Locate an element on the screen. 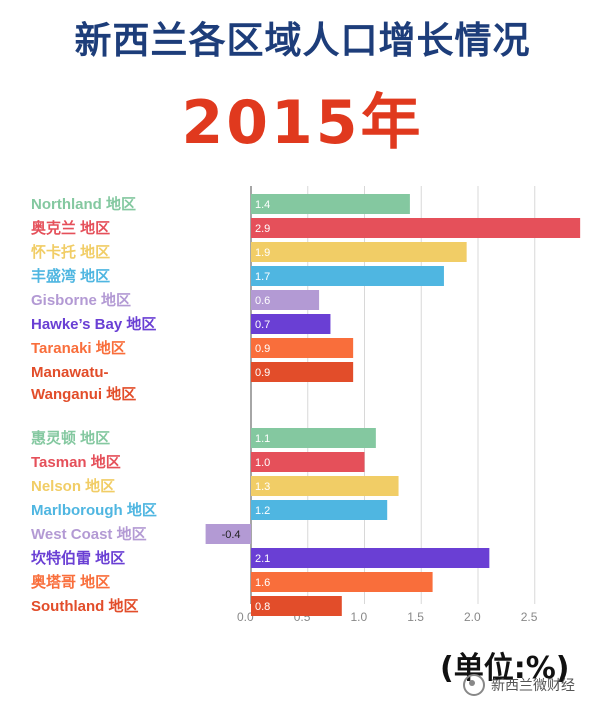 Image resolution: width=605 pixels, height=708 pixels. unit-label: (单位:%) is located at coordinates (505, 668).